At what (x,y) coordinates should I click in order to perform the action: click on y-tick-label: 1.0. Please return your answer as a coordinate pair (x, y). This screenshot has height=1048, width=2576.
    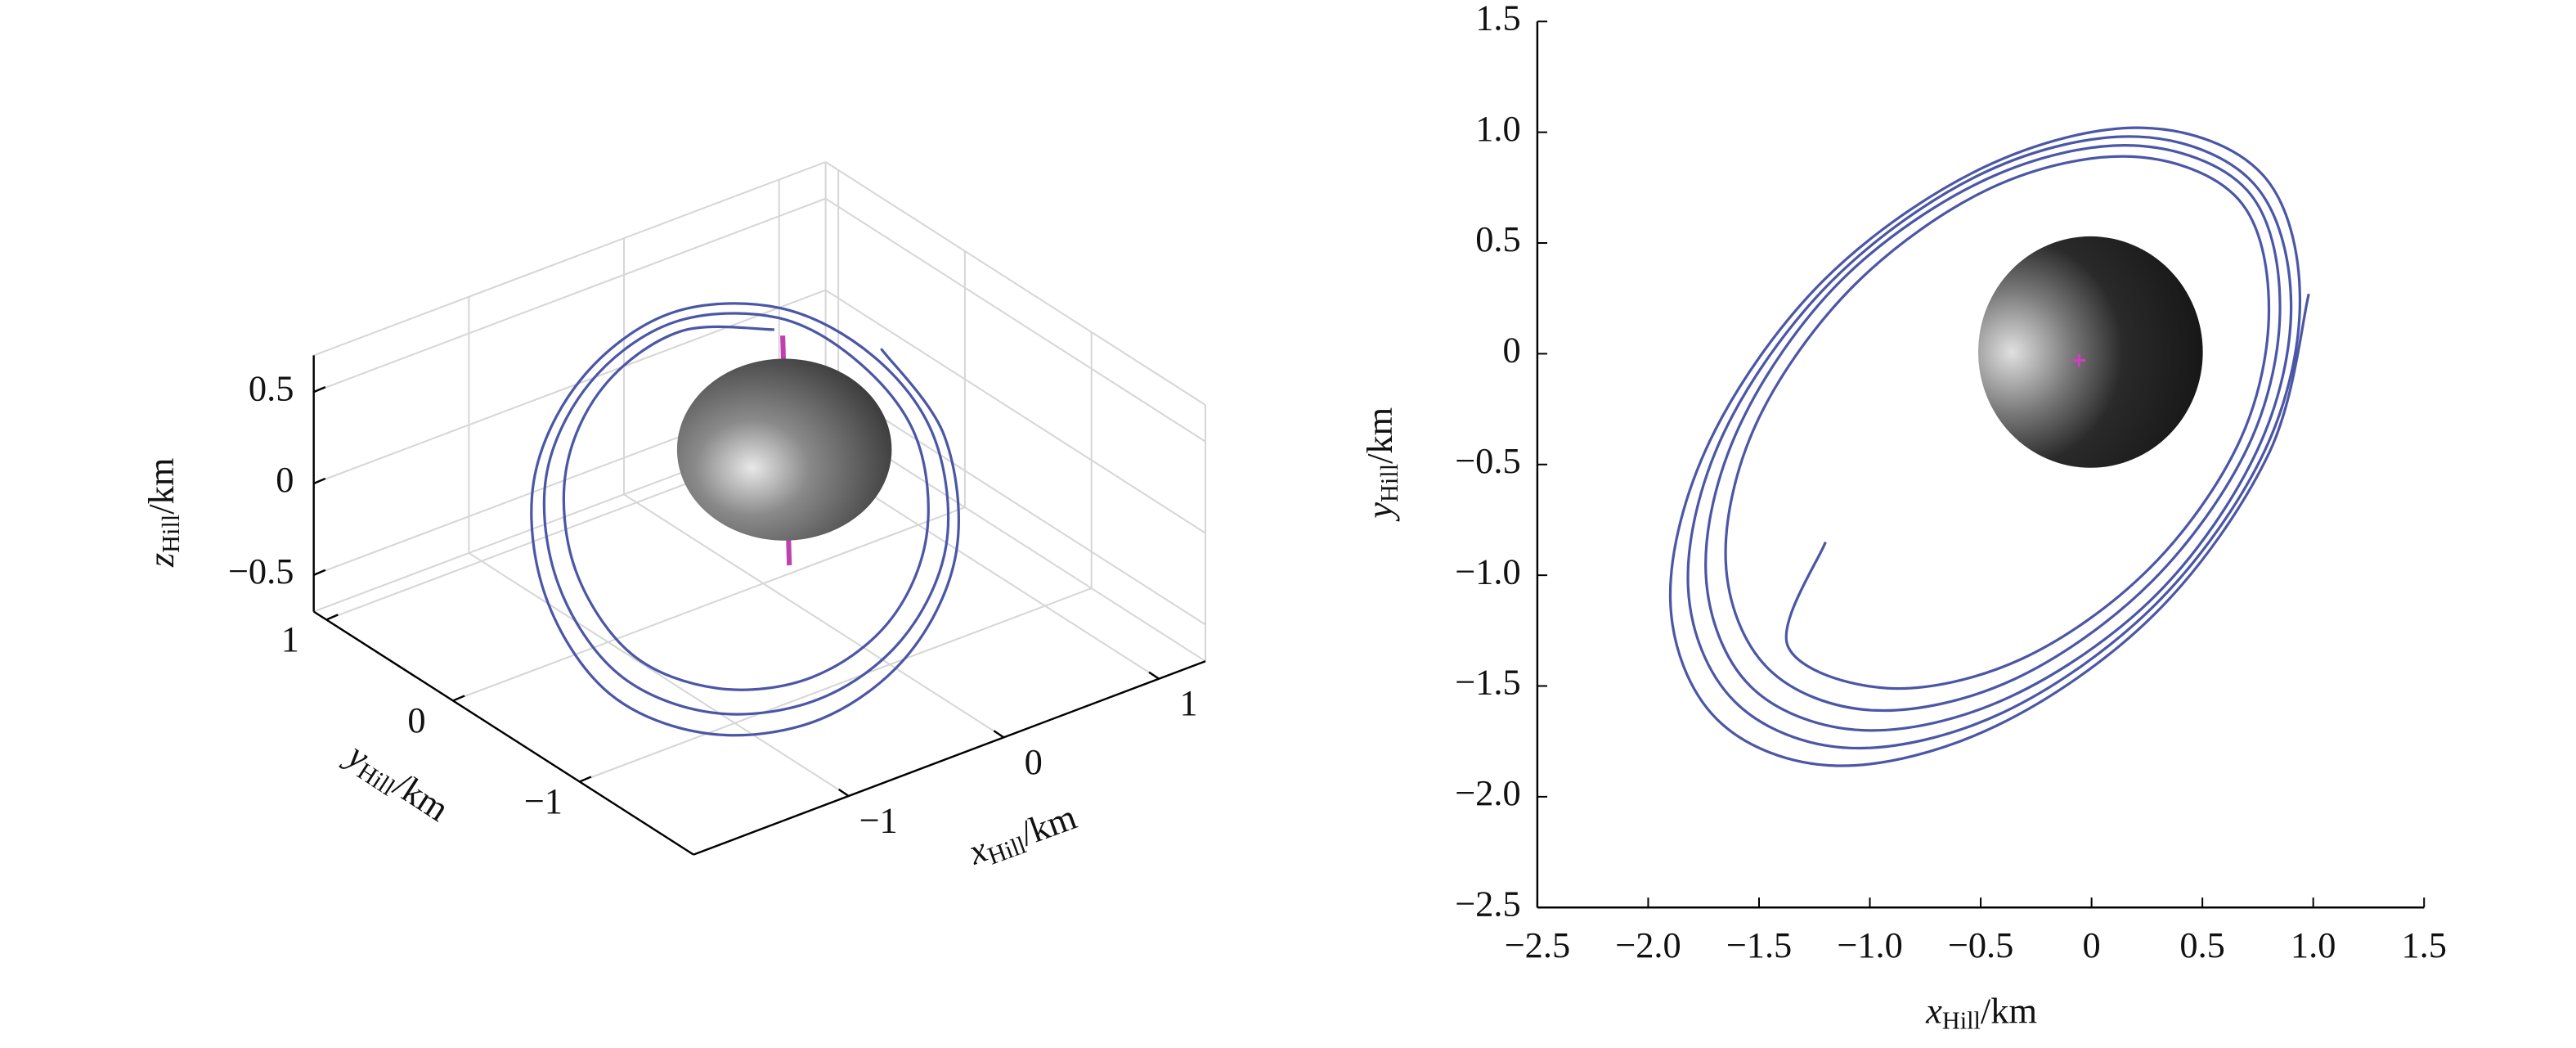
    Looking at the image, I should click on (1498, 128).